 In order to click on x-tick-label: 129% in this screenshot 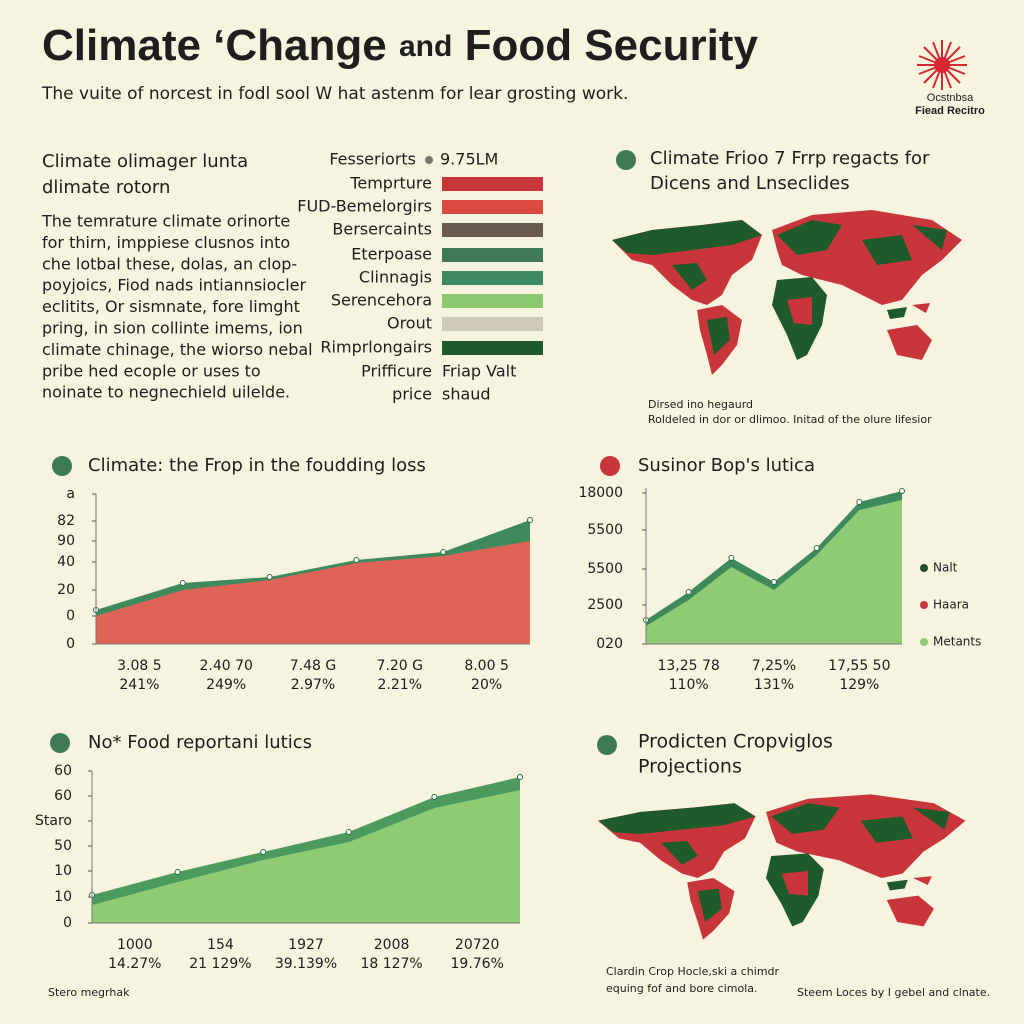, I will do `click(859, 685)`.